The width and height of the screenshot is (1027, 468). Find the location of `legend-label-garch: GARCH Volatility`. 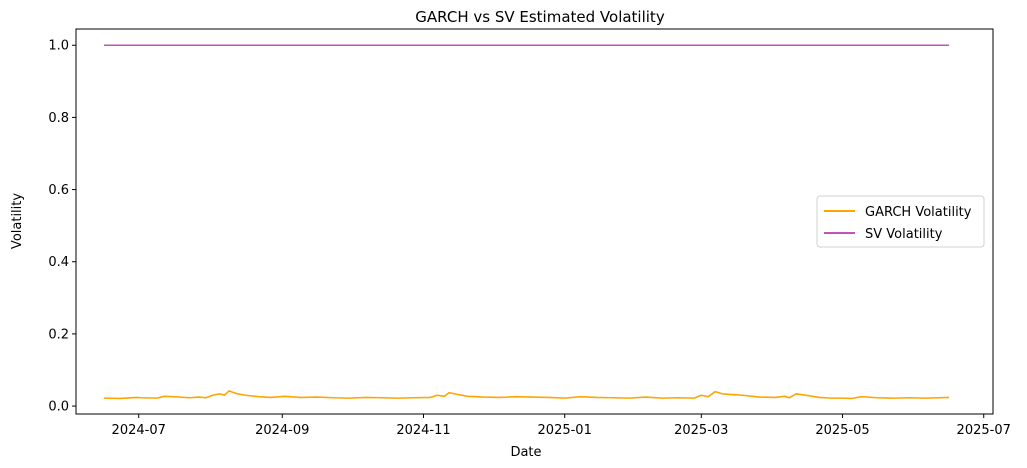

legend-label-garch: GARCH Volatility is located at coordinates (918, 212).